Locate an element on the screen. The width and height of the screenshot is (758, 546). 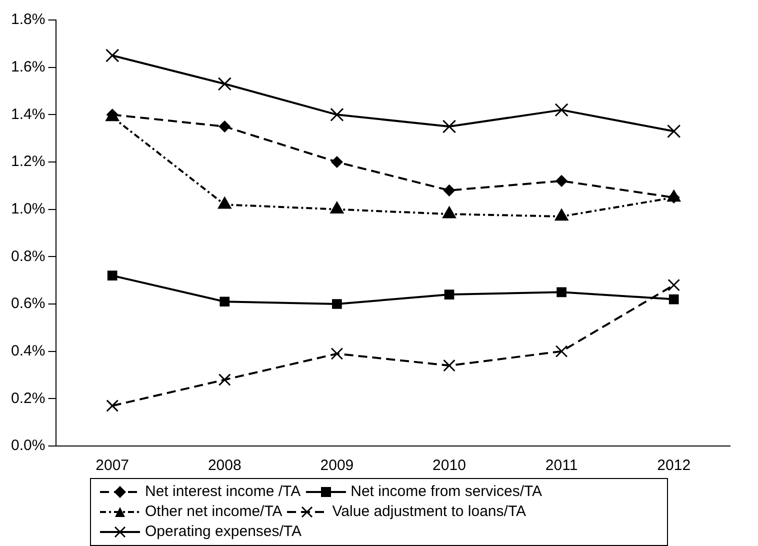
legend-label: Value adjustment to loans/TA is located at coordinates (429, 512).